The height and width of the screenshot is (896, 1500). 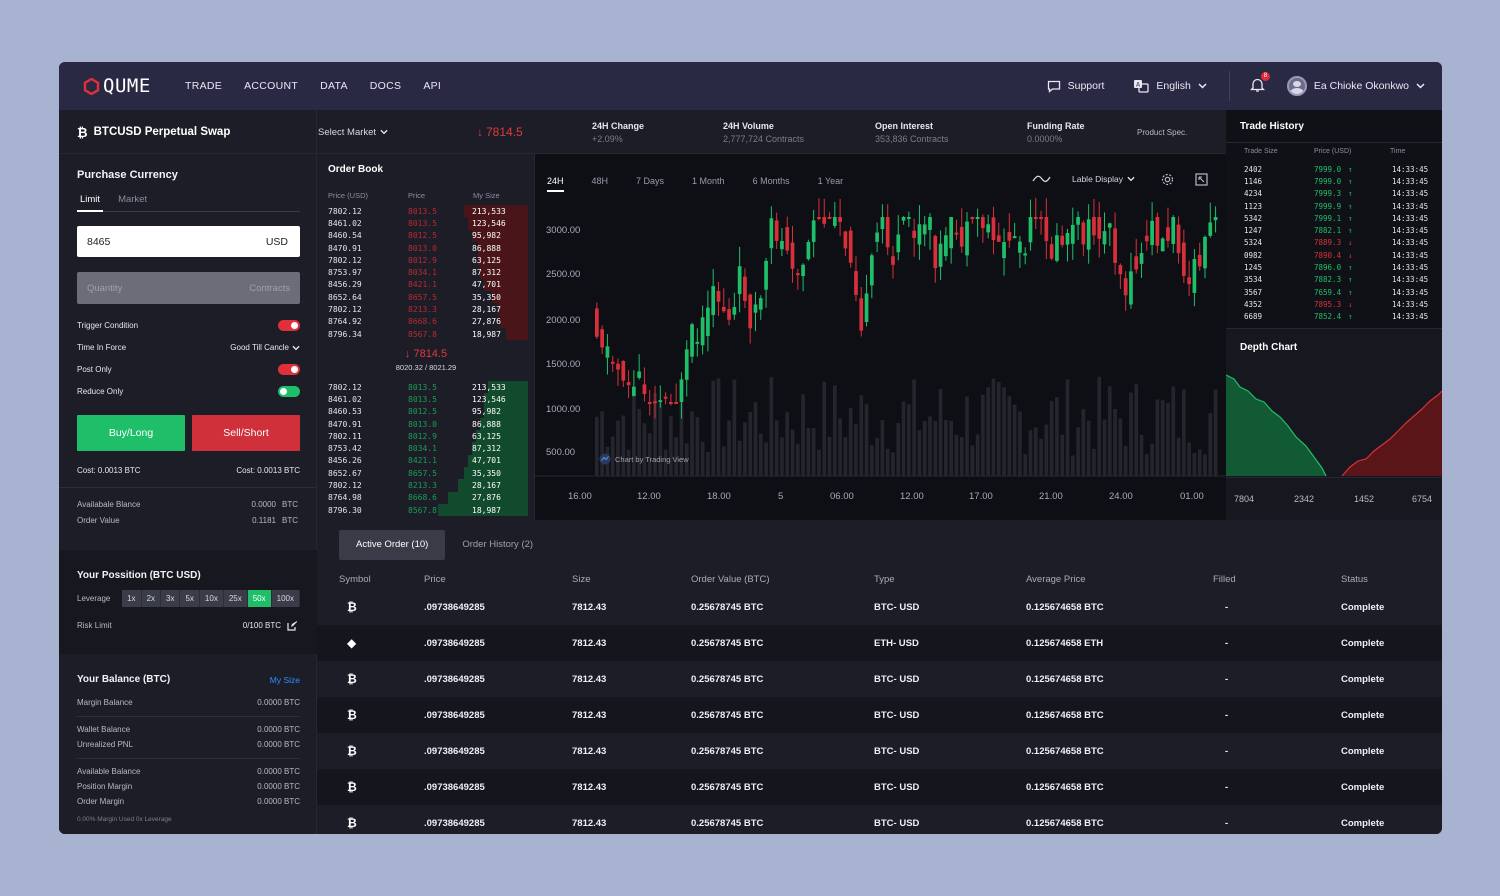 I want to click on post-only-toggle, so click(x=289, y=369).